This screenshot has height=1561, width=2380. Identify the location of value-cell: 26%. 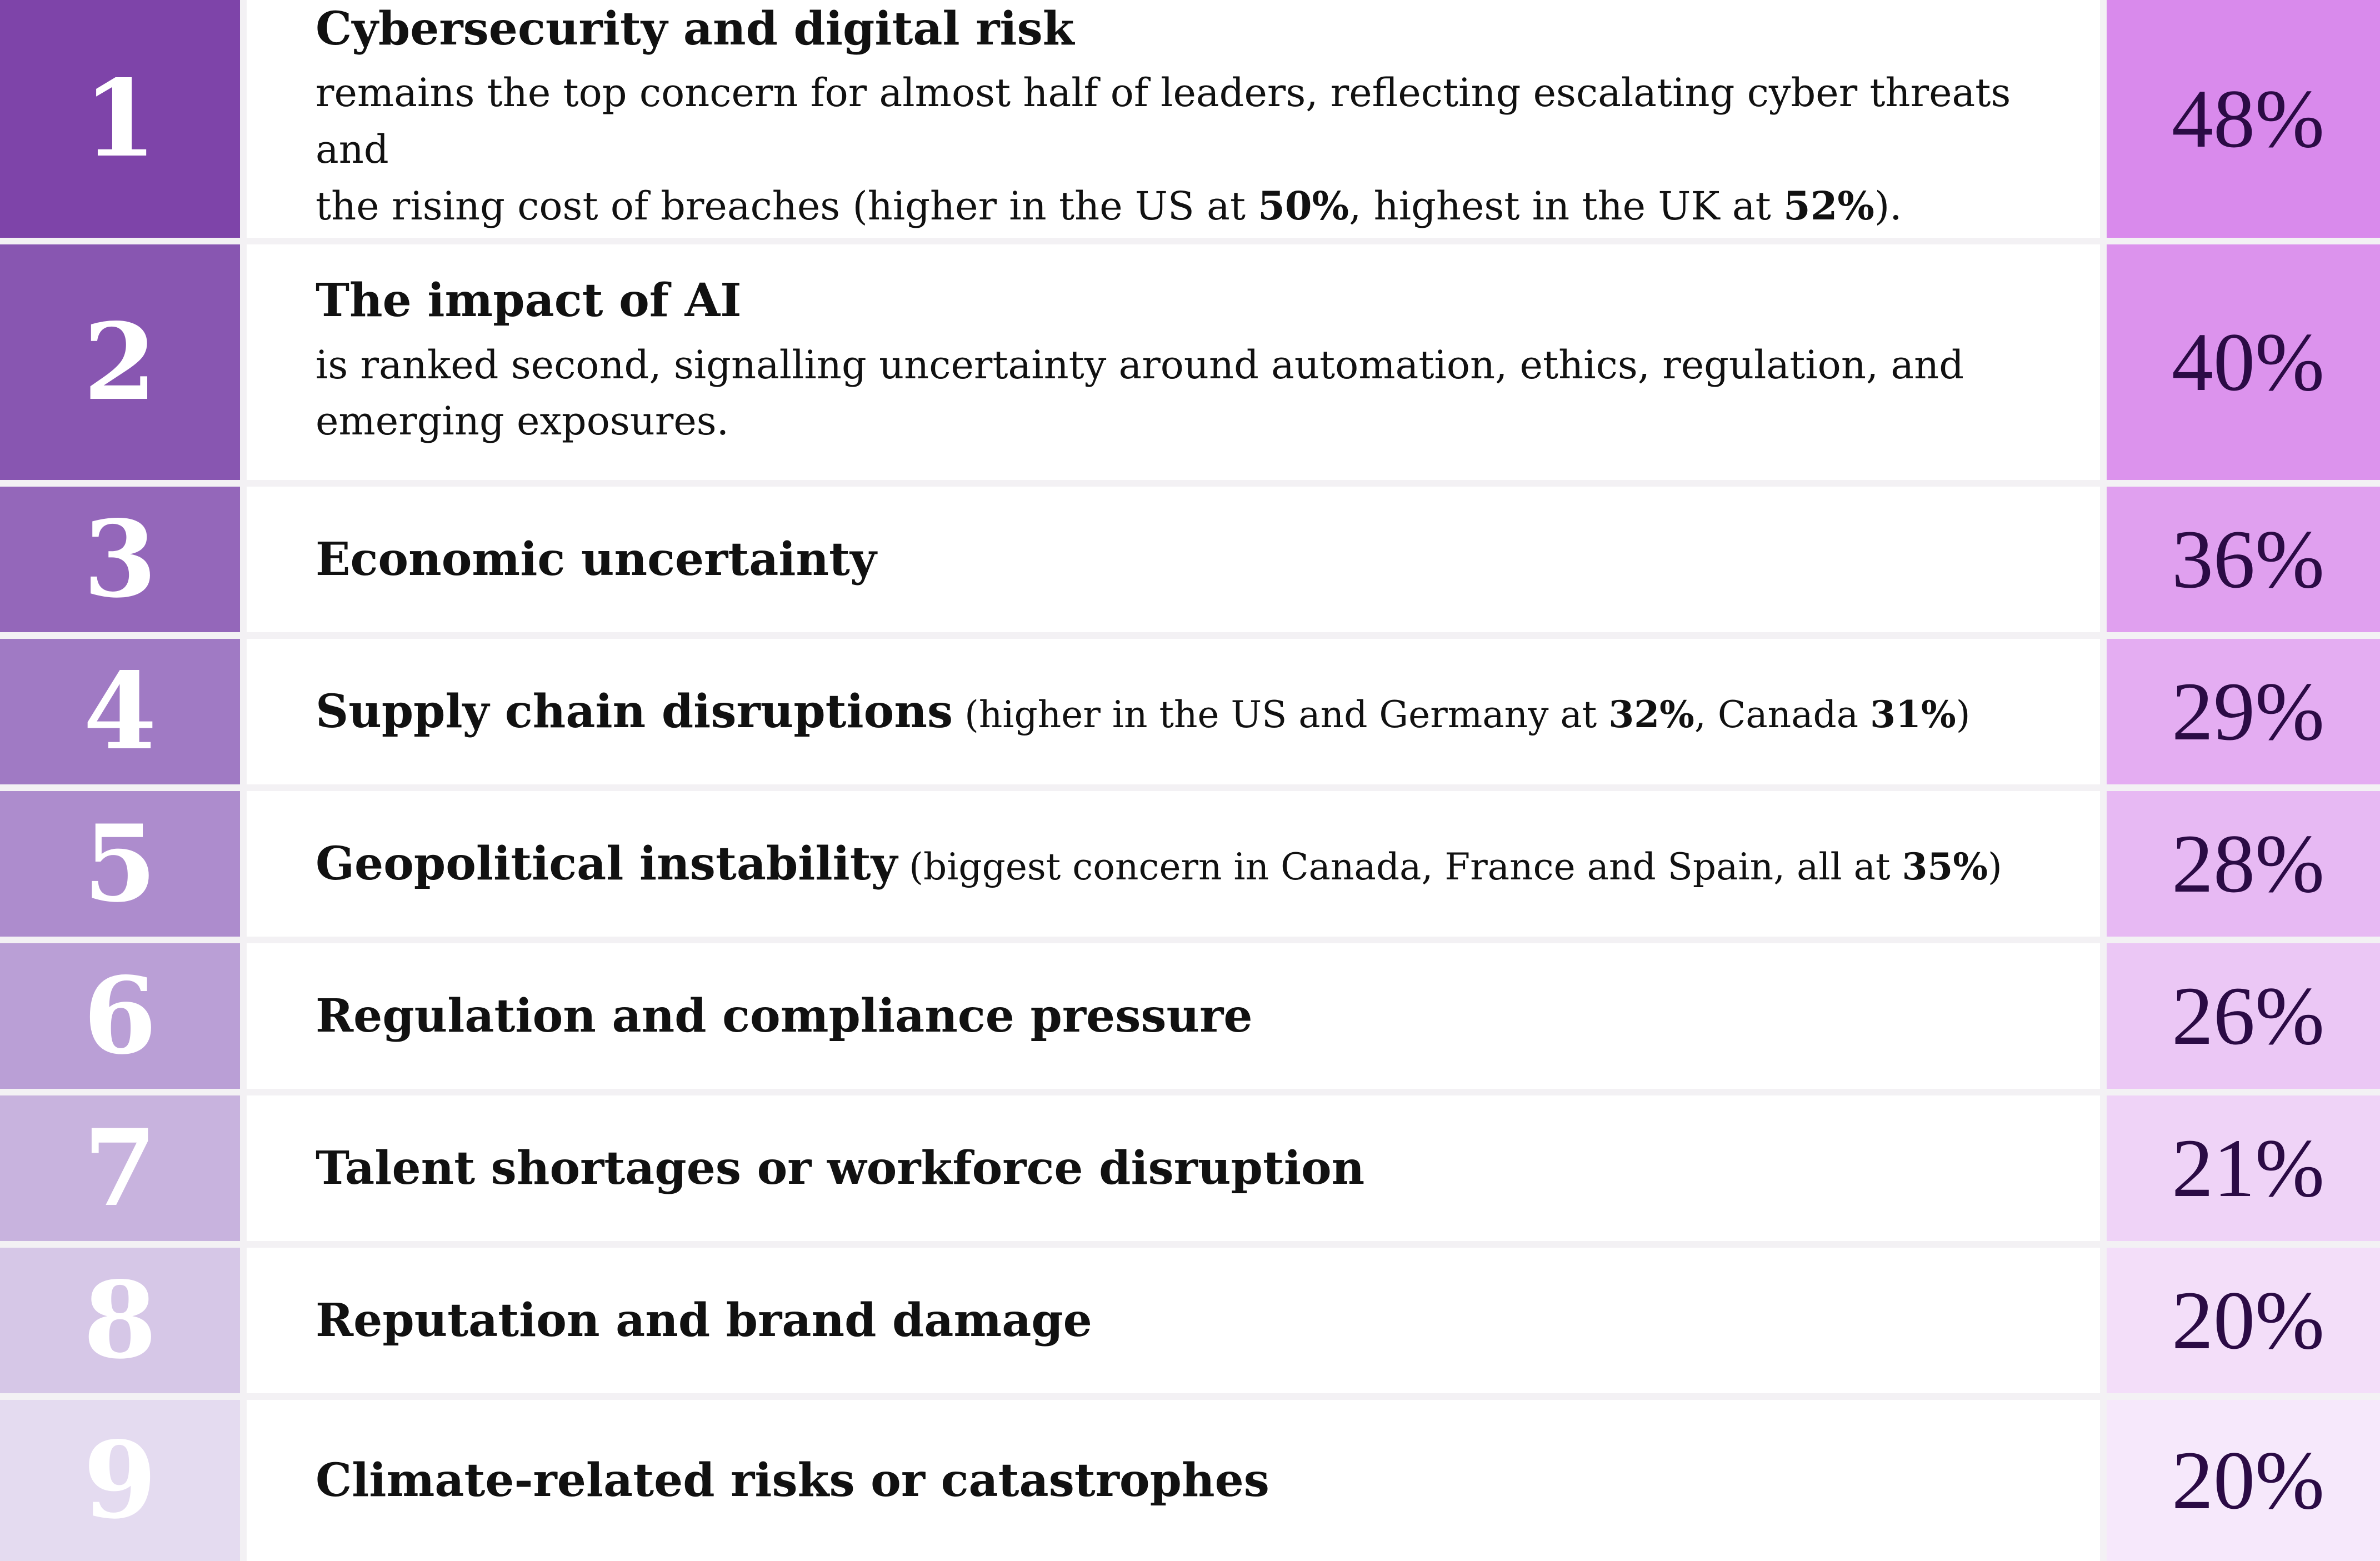
(2243, 1016).